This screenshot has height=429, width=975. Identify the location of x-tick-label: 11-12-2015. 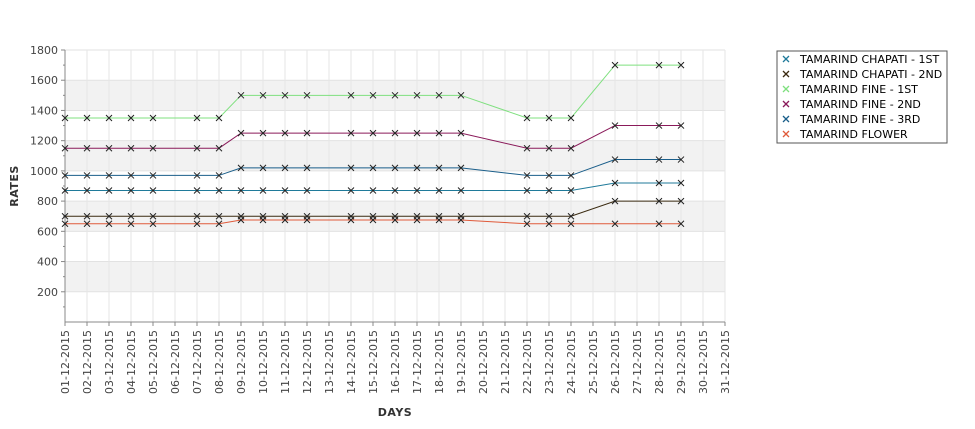
(285, 362).